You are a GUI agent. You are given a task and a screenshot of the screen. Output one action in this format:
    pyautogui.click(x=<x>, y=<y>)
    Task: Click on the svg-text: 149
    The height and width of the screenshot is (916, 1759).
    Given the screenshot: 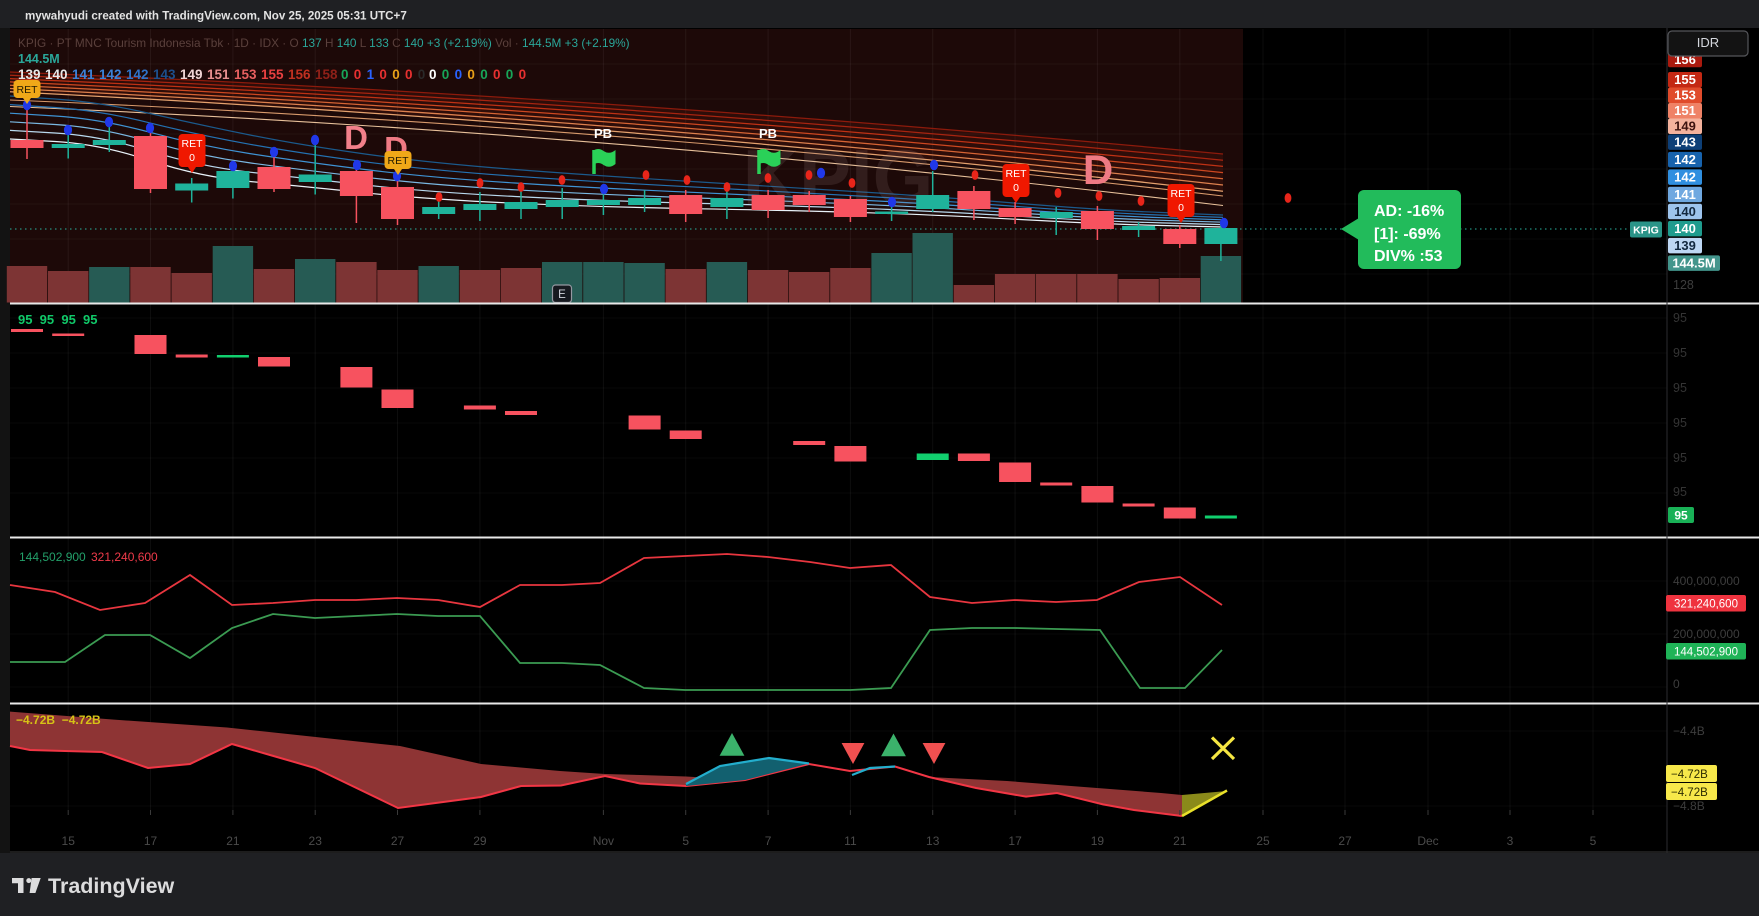 What is the action you would take?
    pyautogui.click(x=1685, y=126)
    